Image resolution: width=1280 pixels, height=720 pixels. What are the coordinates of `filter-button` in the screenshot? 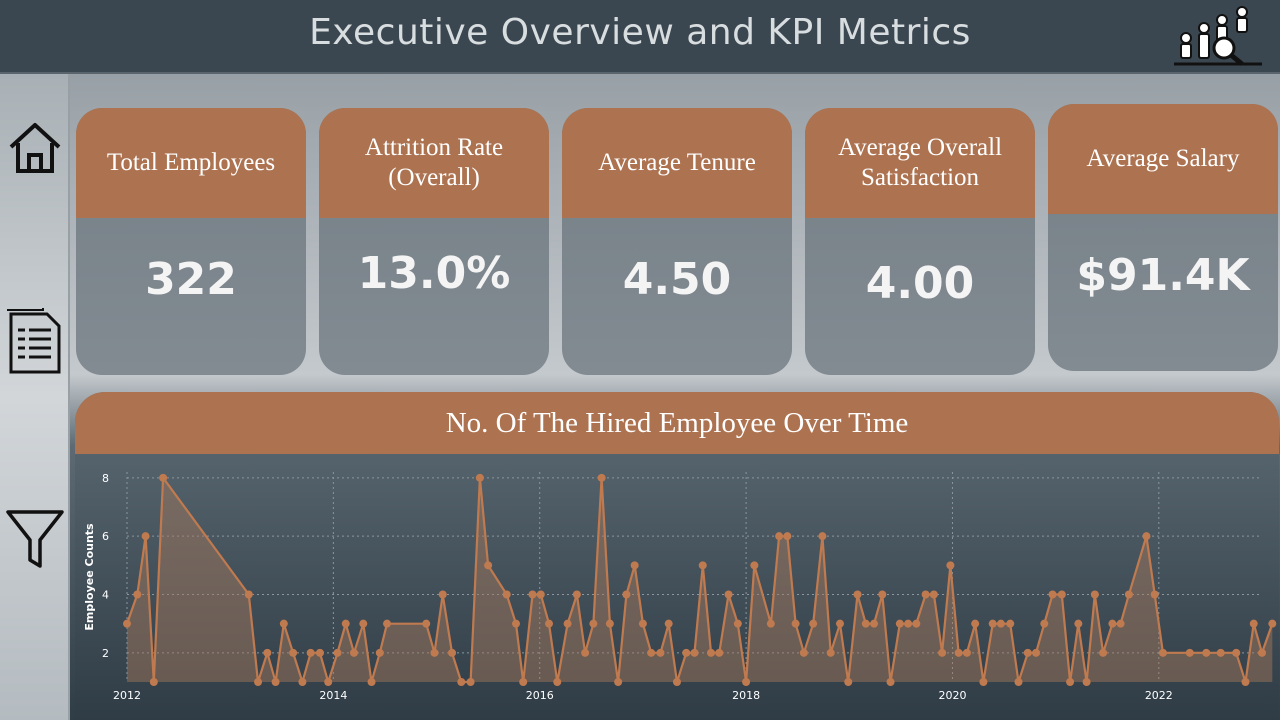 It's located at (35, 539).